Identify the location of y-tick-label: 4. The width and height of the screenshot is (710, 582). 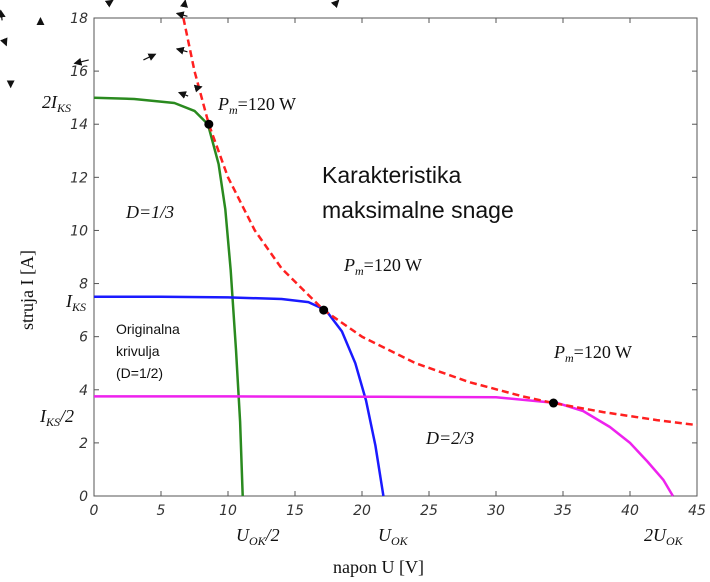
(83, 391).